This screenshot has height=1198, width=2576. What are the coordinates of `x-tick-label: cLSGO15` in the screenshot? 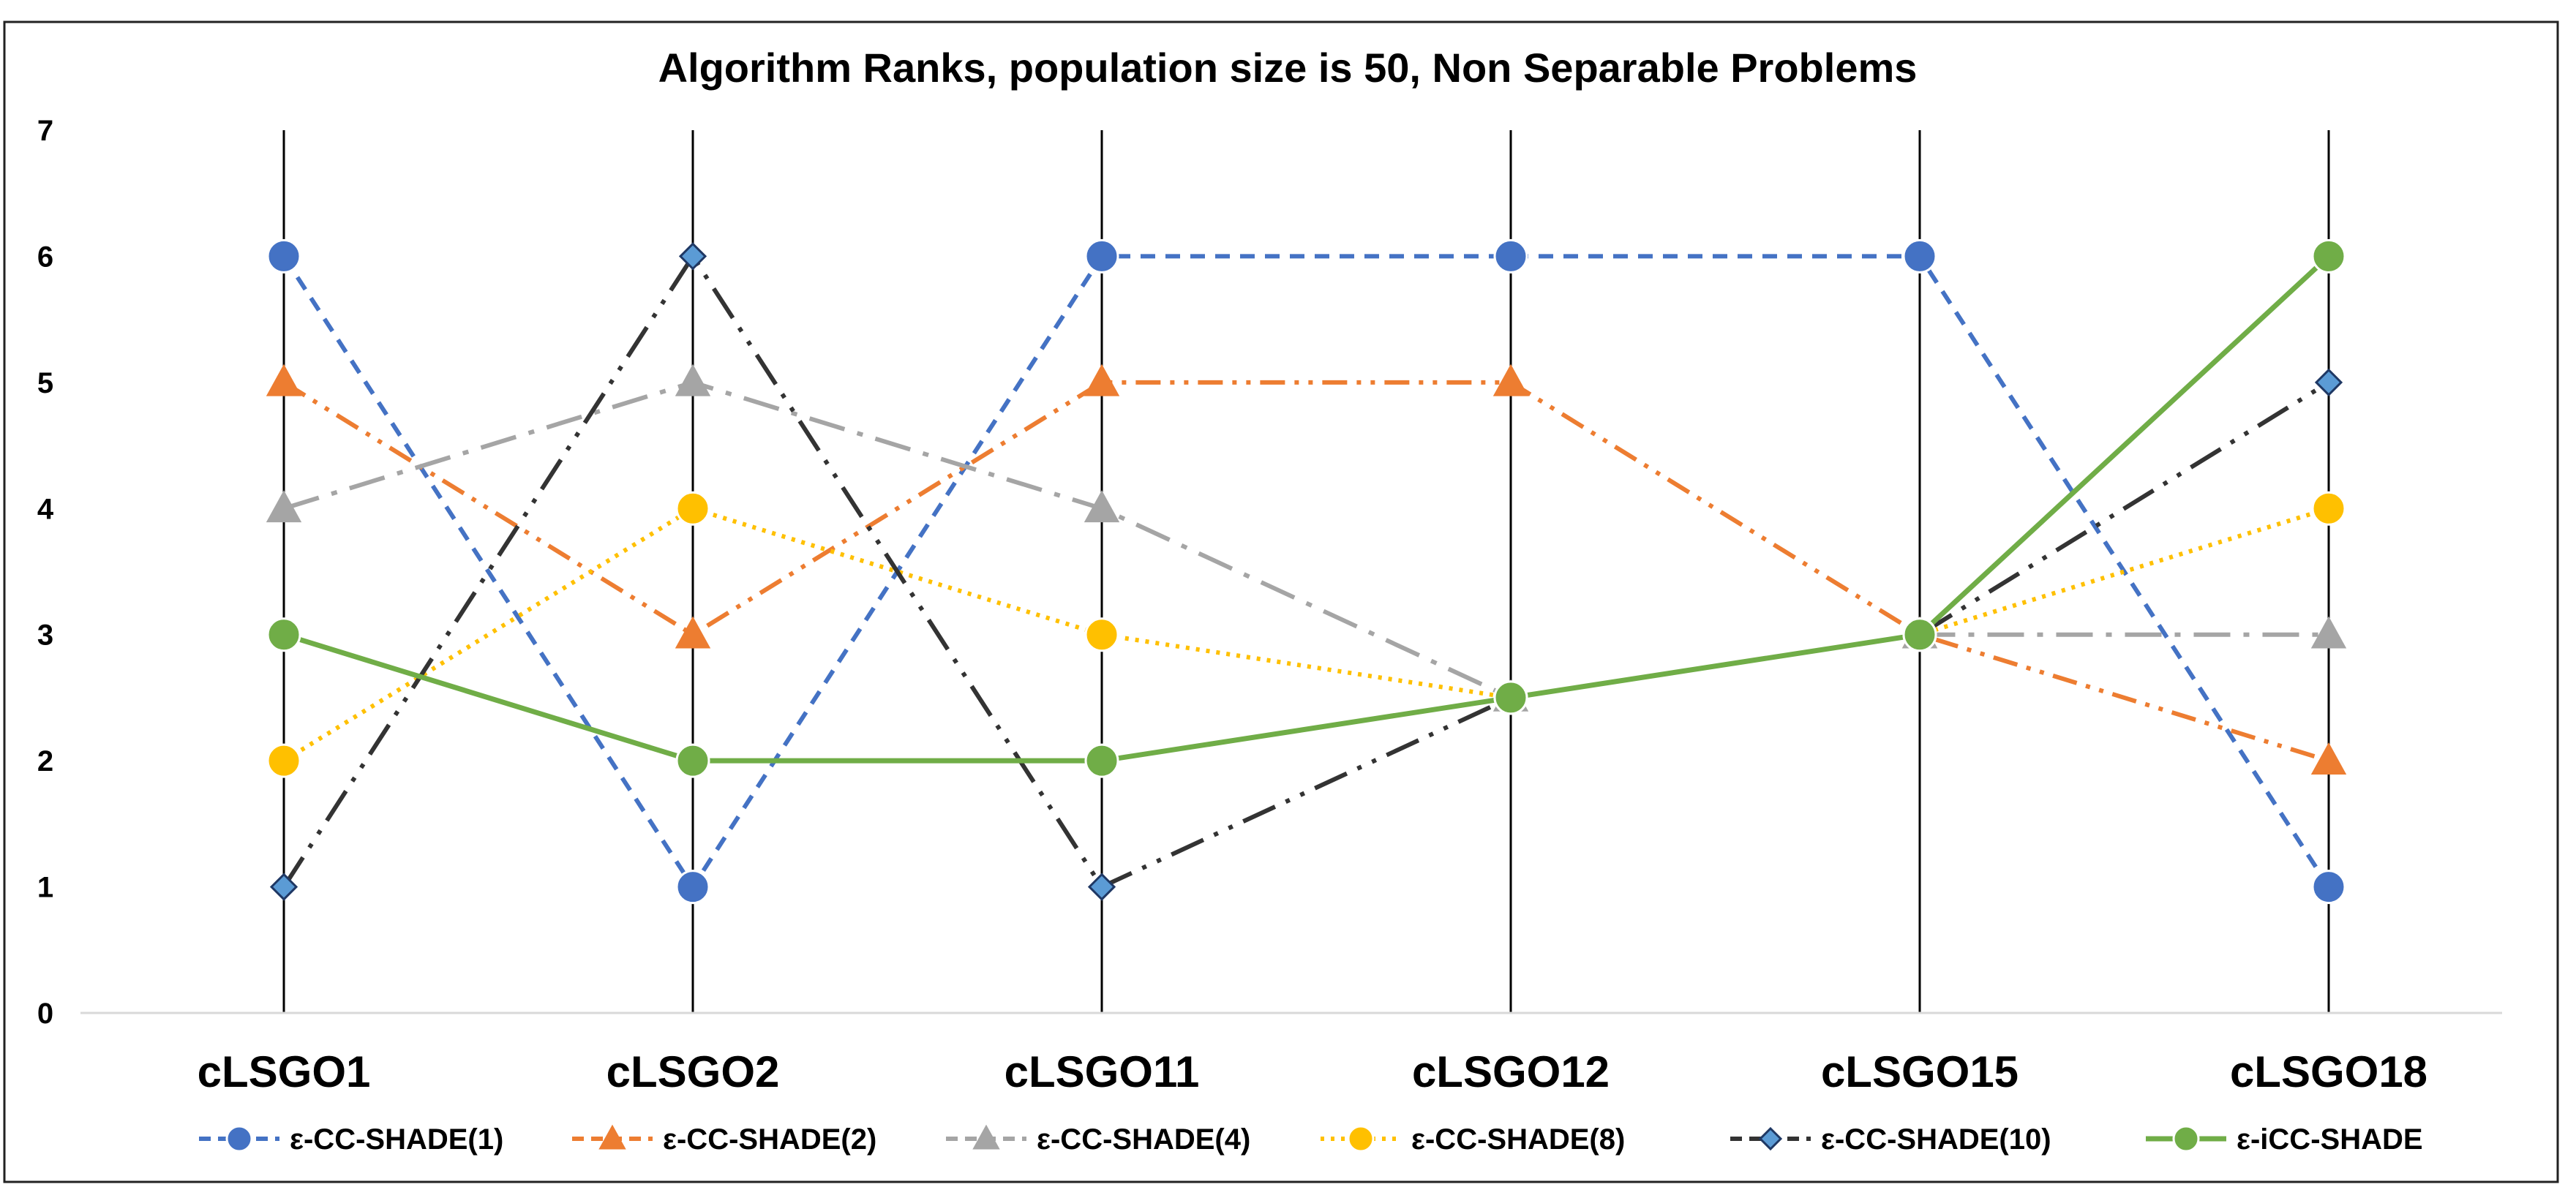 It's located at (1920, 1071).